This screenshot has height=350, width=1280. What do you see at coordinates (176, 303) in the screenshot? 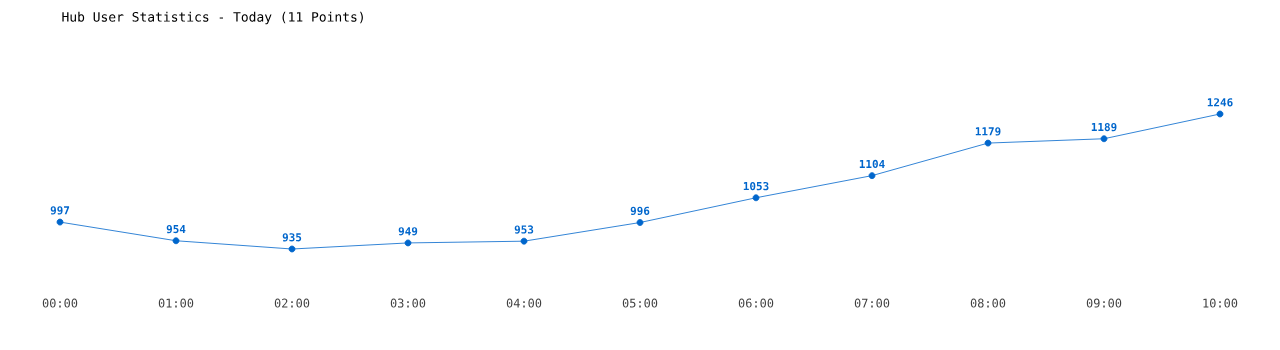
I see `x-tick-label: 01:00` at bounding box center [176, 303].